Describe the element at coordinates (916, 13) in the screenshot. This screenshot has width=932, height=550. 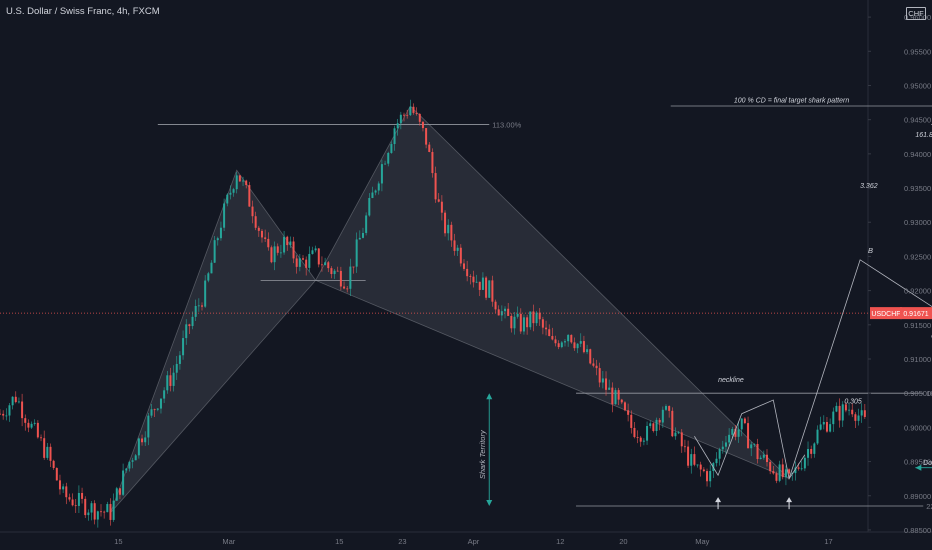
I see `currency-badge: CHF` at that location.